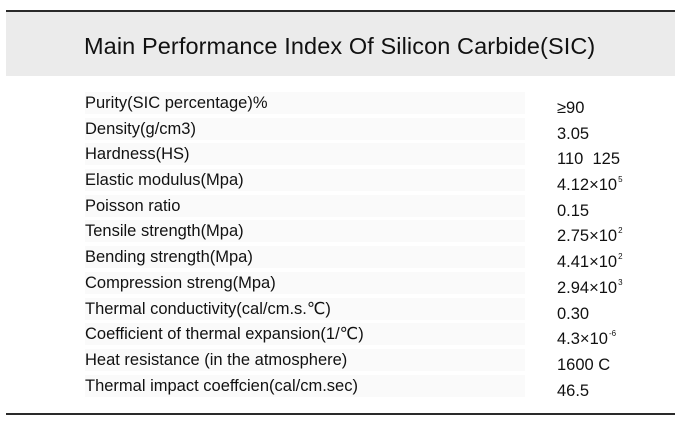 This screenshot has height=431, width=675. I want to click on property-label: Hardness(HS), so click(305, 154).